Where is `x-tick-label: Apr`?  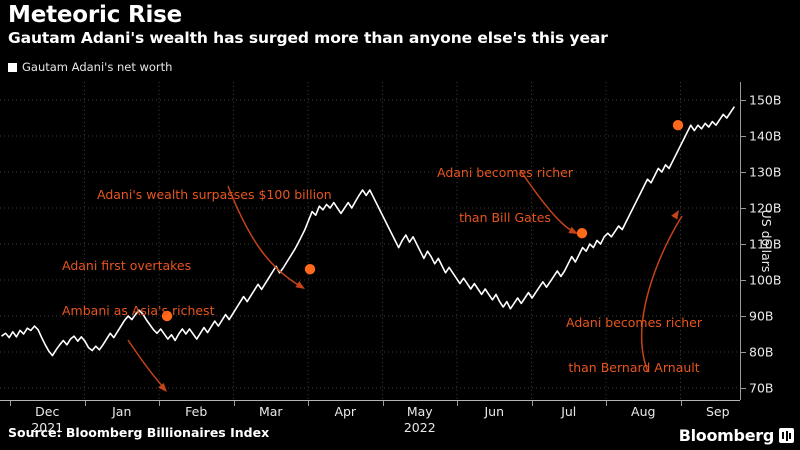 x-tick-label: Apr is located at coordinates (345, 411).